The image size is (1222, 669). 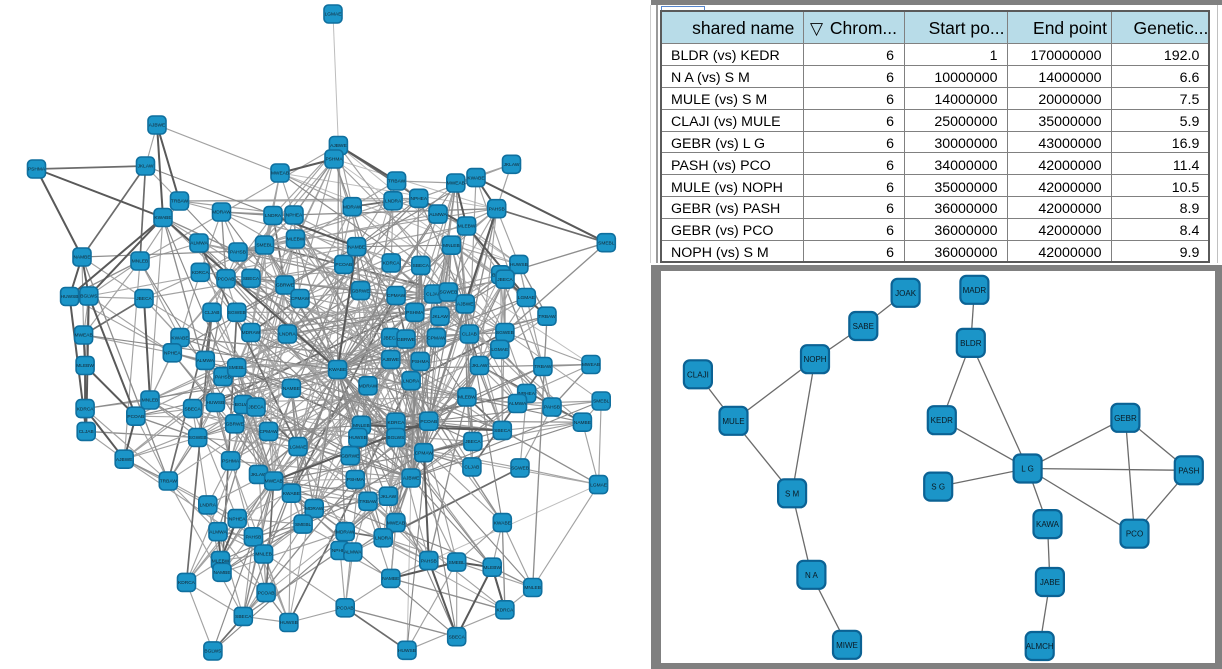 I want to click on svg-text: NAMBE, so click(x=582, y=423).